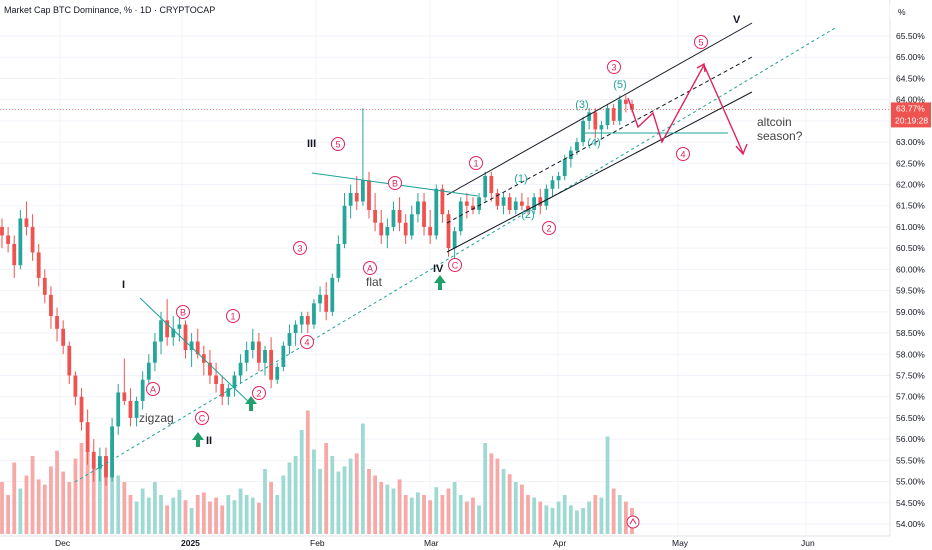 The width and height of the screenshot is (932, 550). Describe the element at coordinates (682, 155) in the screenshot. I see `wave-label-4: 4` at that location.